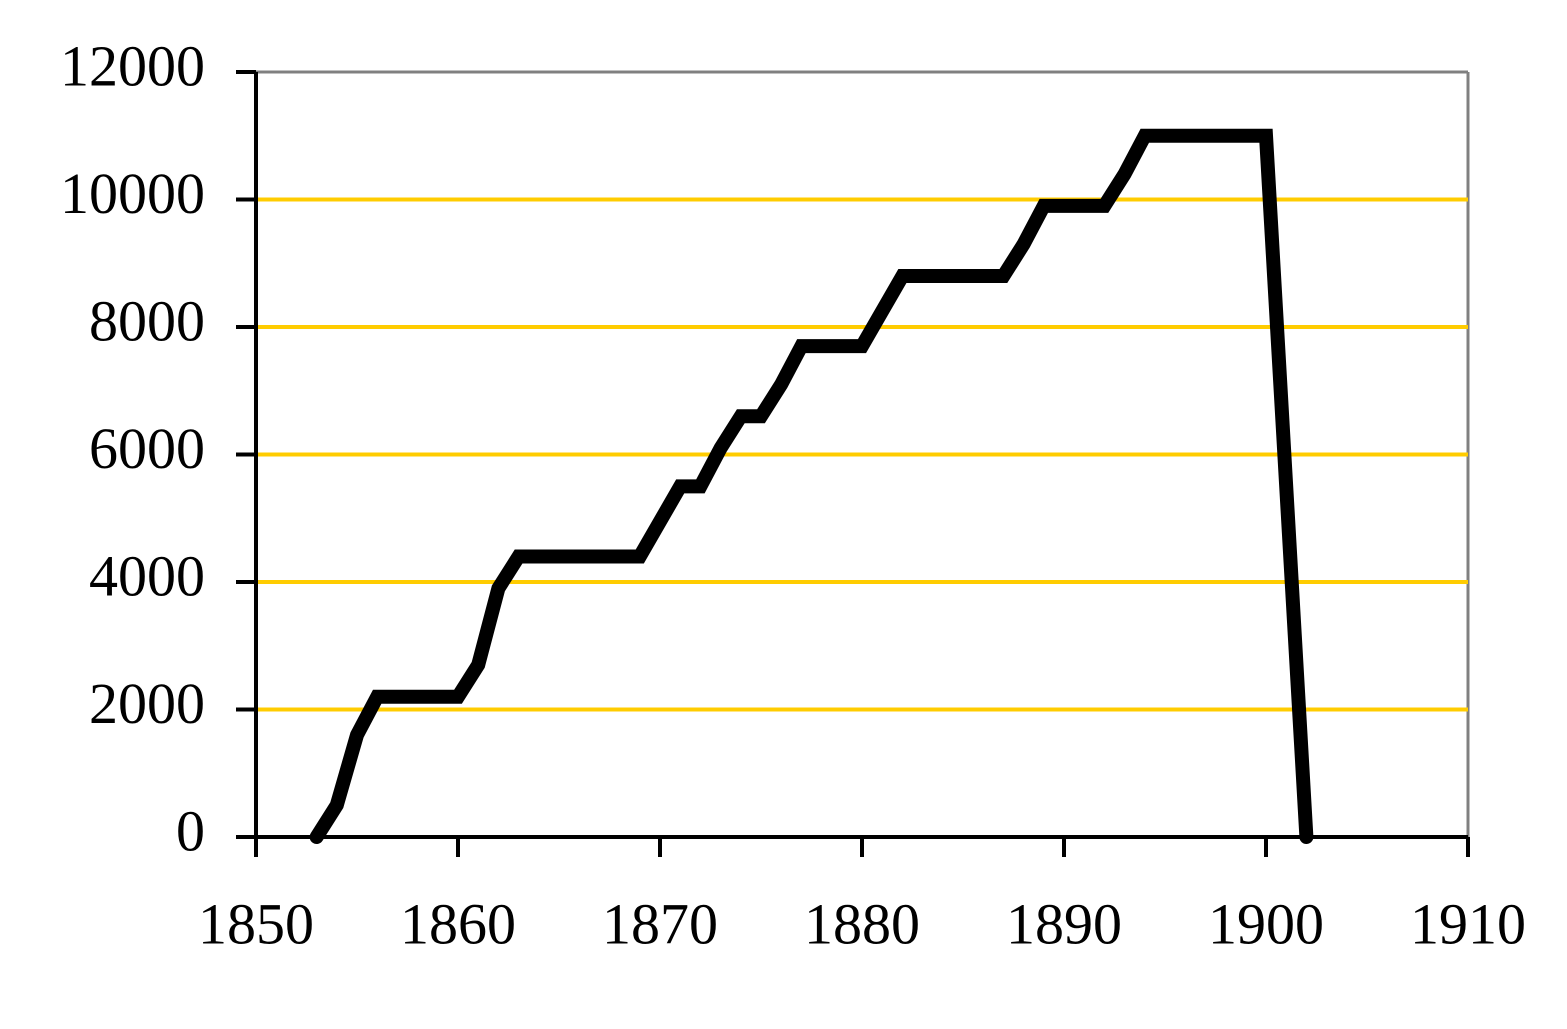 Image resolution: width=1567 pixels, height=1029 pixels. What do you see at coordinates (132, 65) in the screenshot?
I see `y-tick-label: 12000` at bounding box center [132, 65].